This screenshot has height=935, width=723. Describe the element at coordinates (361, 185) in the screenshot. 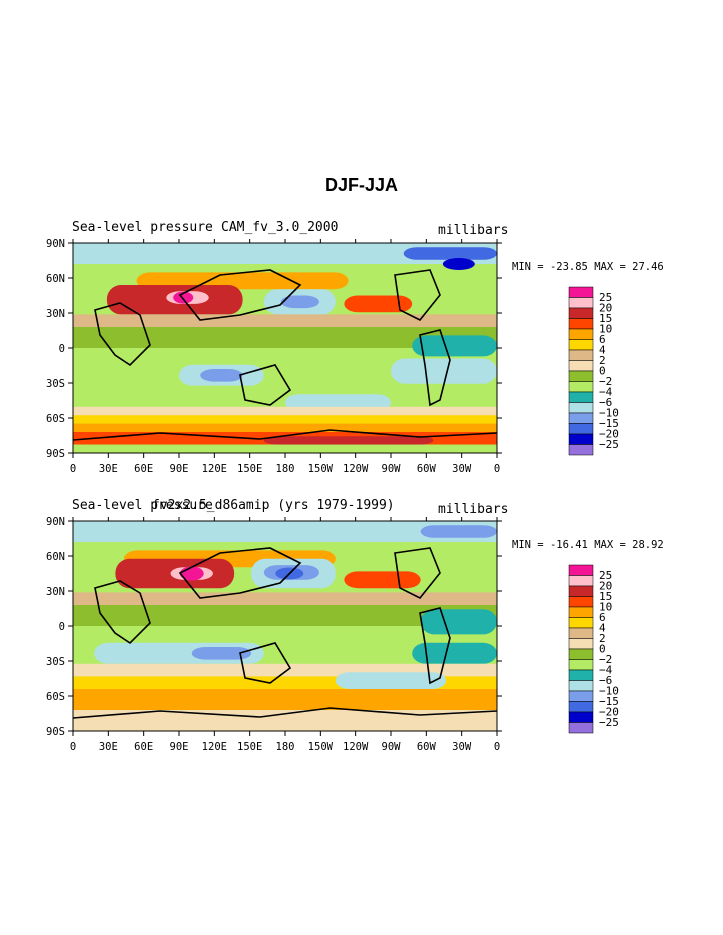

I see `page-title: DJF-JJA` at that location.